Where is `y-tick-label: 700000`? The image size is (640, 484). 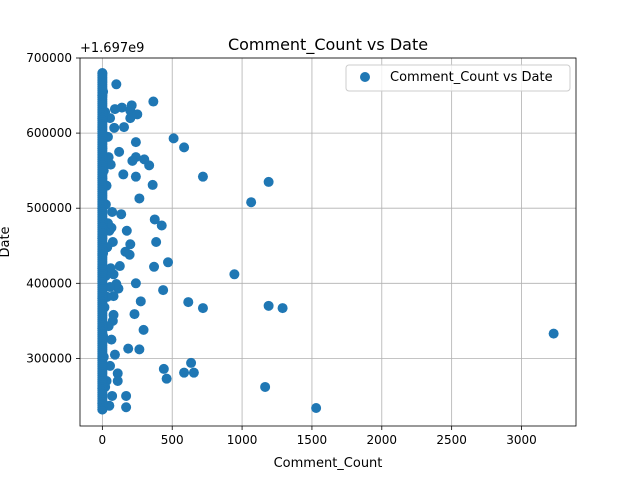
y-tick-label: 700000 is located at coordinates (49, 58).